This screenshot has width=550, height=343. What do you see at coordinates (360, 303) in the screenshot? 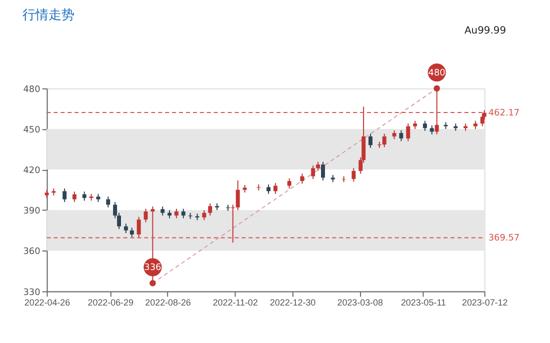
I see `x-tick-label: 2023-03-08` at bounding box center [360, 303].